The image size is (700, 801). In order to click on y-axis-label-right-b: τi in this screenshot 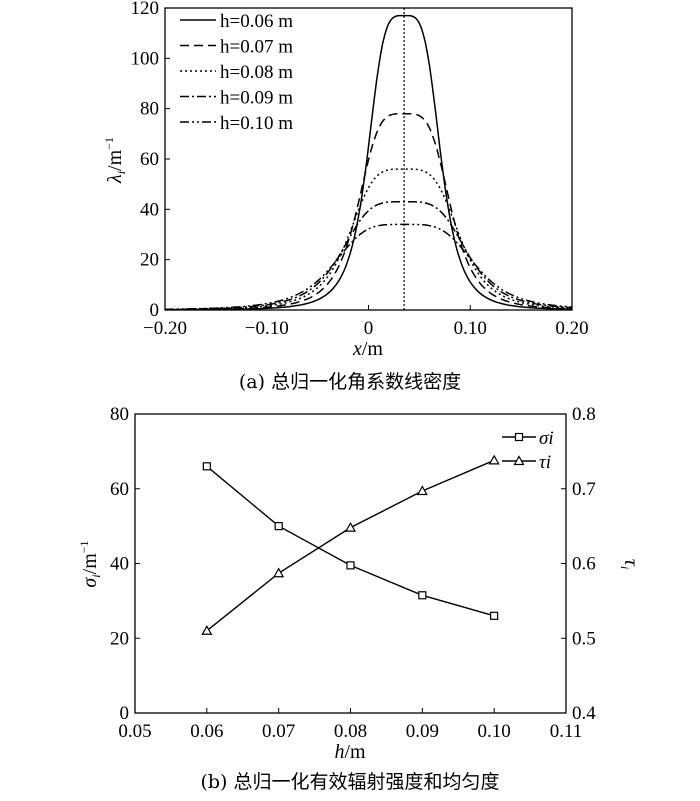, I will do `click(630, 564)`.